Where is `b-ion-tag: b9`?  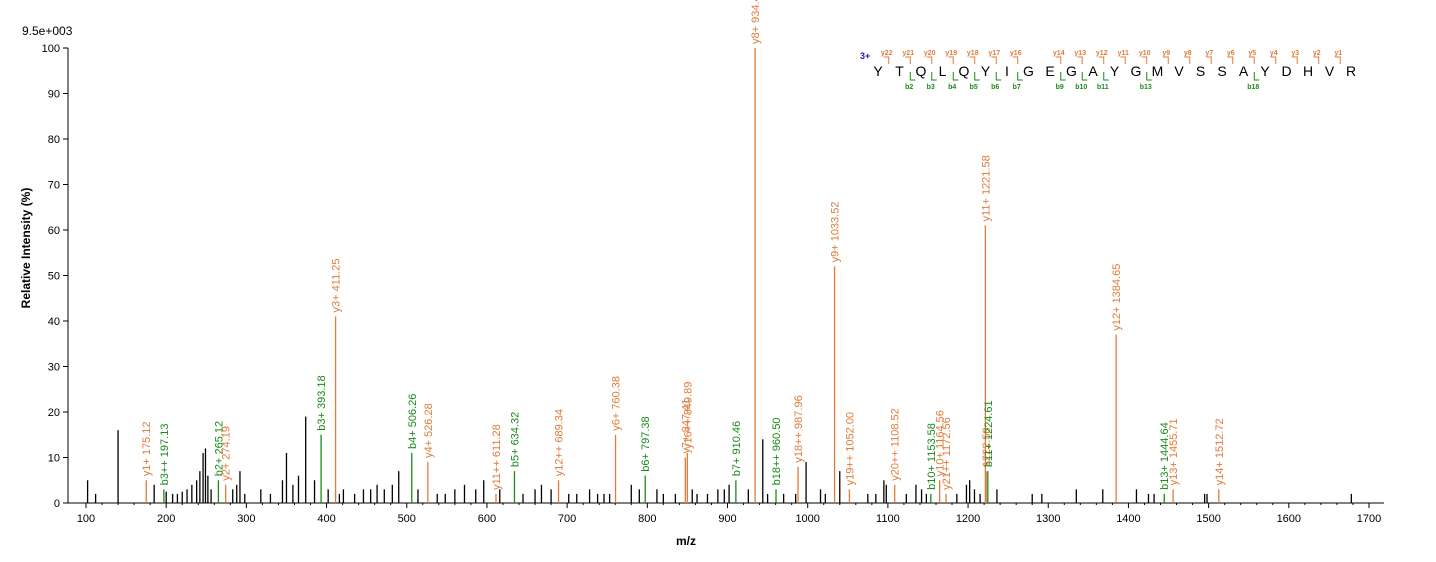 b-ion-tag: b9 is located at coordinates (1060, 87).